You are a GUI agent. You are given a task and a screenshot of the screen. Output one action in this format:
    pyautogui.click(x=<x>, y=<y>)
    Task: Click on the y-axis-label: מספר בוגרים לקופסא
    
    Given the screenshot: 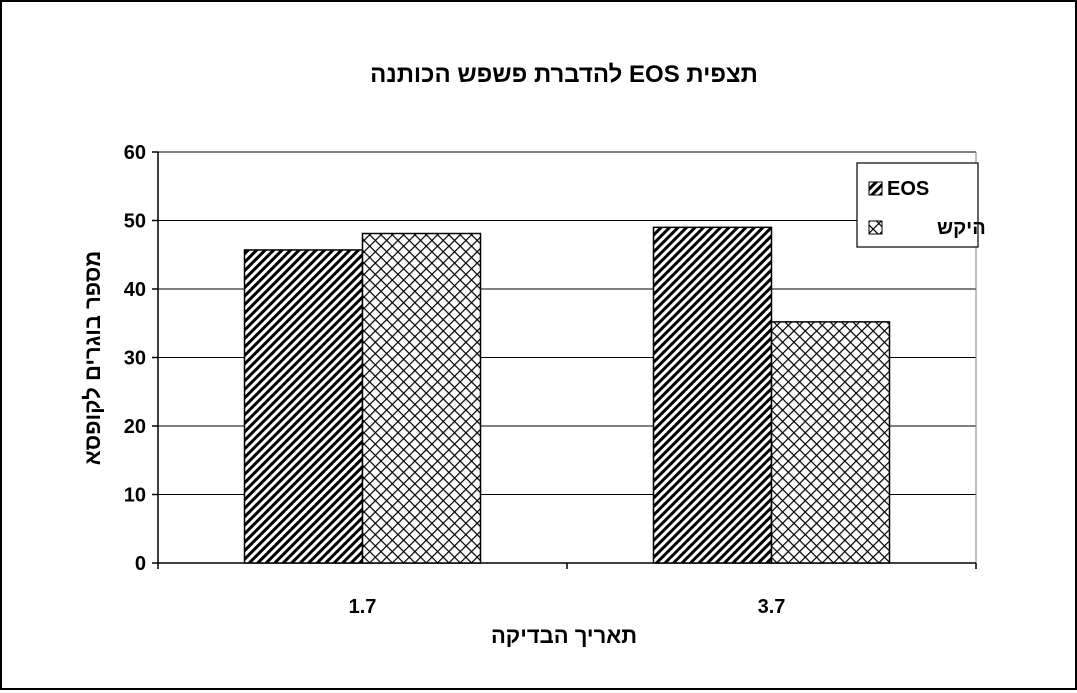 What is the action you would take?
    pyautogui.click(x=92, y=358)
    